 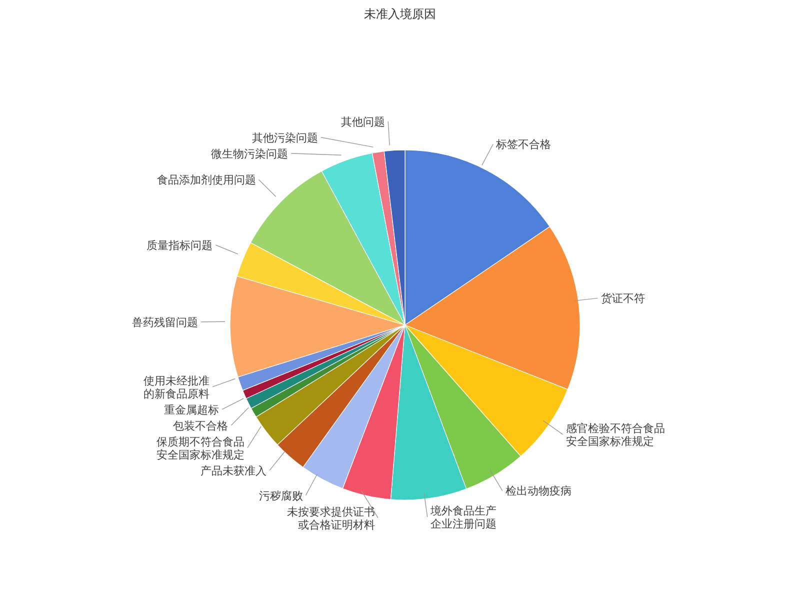 I want to click on slice-label: 包装不合格, so click(x=200, y=425).